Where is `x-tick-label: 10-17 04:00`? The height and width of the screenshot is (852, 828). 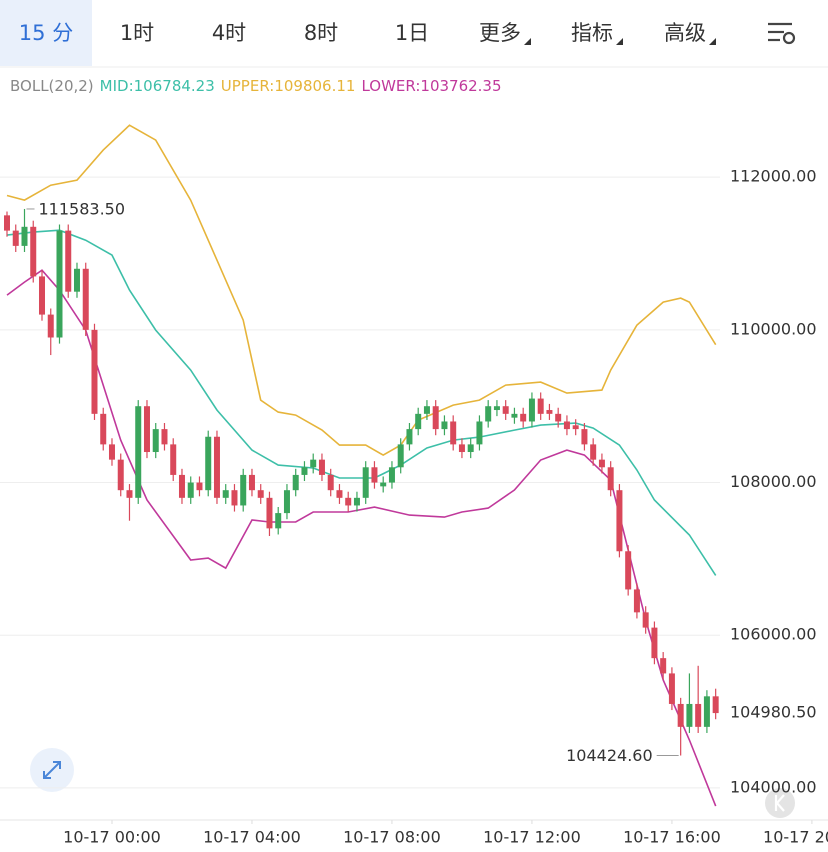
x-tick-label: 10-17 04:00 is located at coordinates (252, 837).